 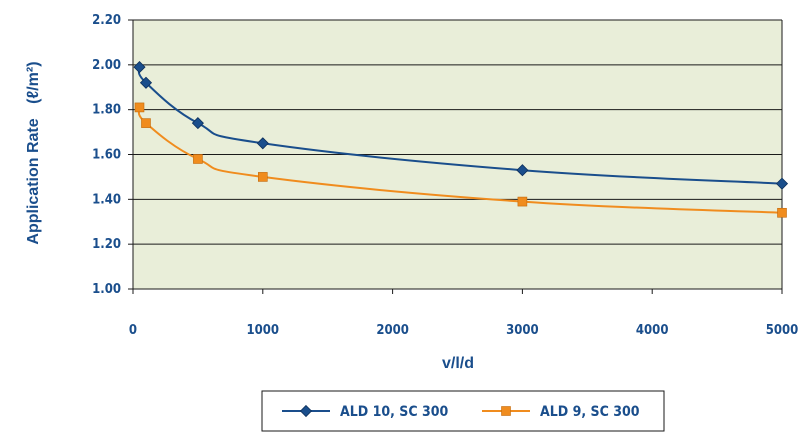 I want to click on y-tick-label: 1.00, so click(x=106, y=289).